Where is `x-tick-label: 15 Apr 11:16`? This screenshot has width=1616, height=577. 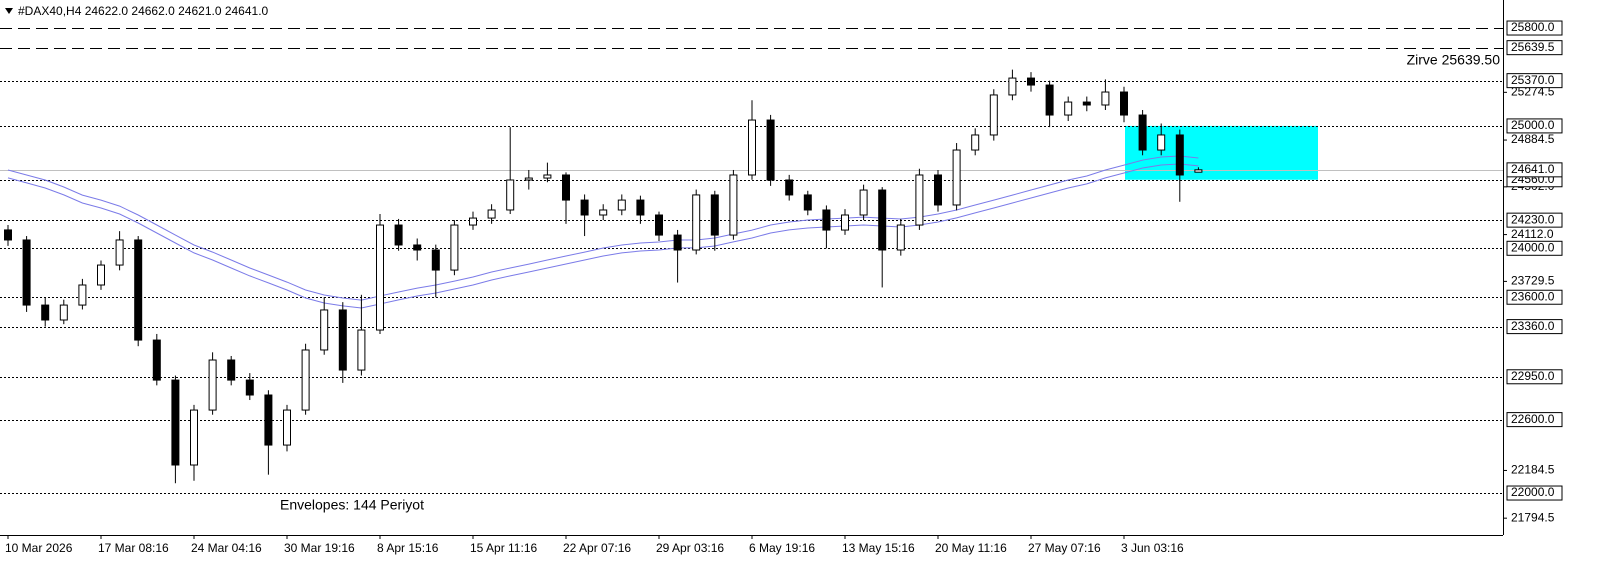
x-tick-label: 15 Apr 11:16 is located at coordinates (503, 548).